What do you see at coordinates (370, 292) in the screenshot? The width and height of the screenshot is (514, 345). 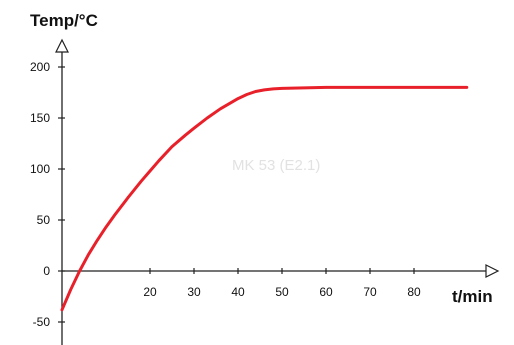 I see `x-tick-label-70: 70` at bounding box center [370, 292].